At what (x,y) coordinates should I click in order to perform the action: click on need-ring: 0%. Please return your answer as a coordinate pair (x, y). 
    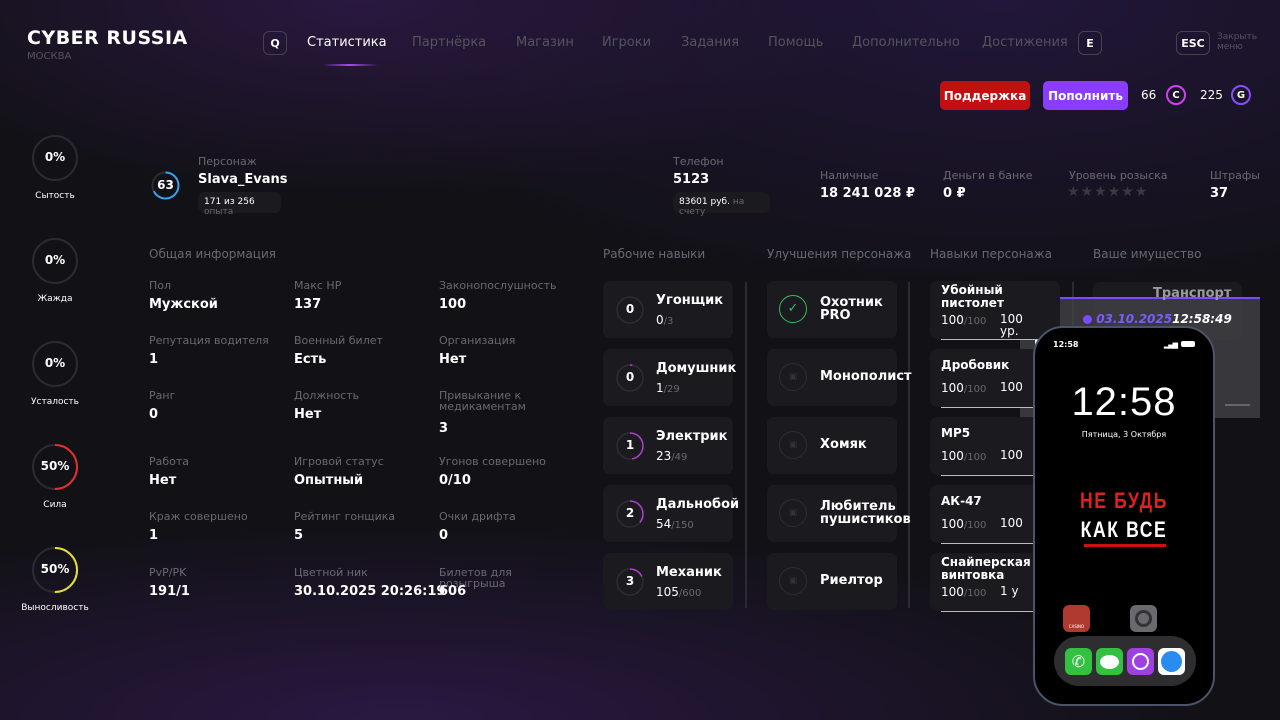
    Looking at the image, I should click on (55, 261).